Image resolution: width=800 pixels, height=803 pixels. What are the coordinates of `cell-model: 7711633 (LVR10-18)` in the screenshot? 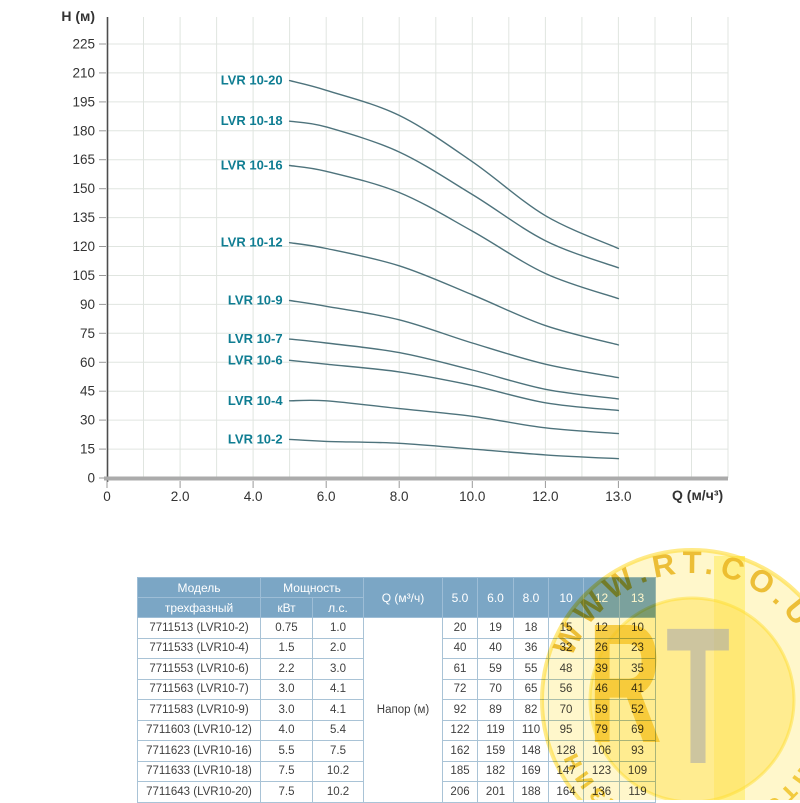 It's located at (199, 771).